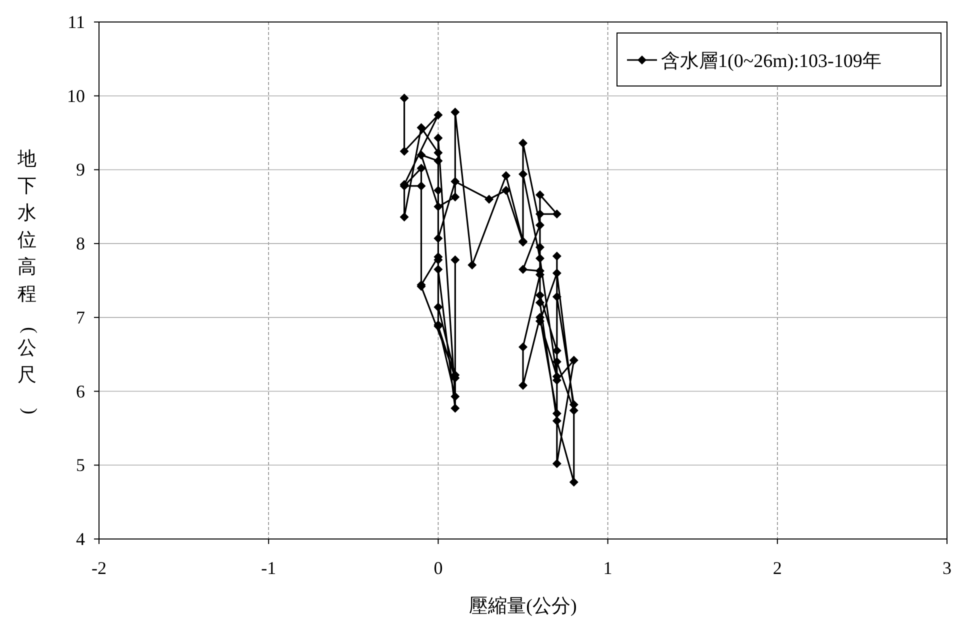 This screenshot has width=978, height=639. Describe the element at coordinates (268, 568) in the screenshot. I see `x-tick-label: -1` at that location.